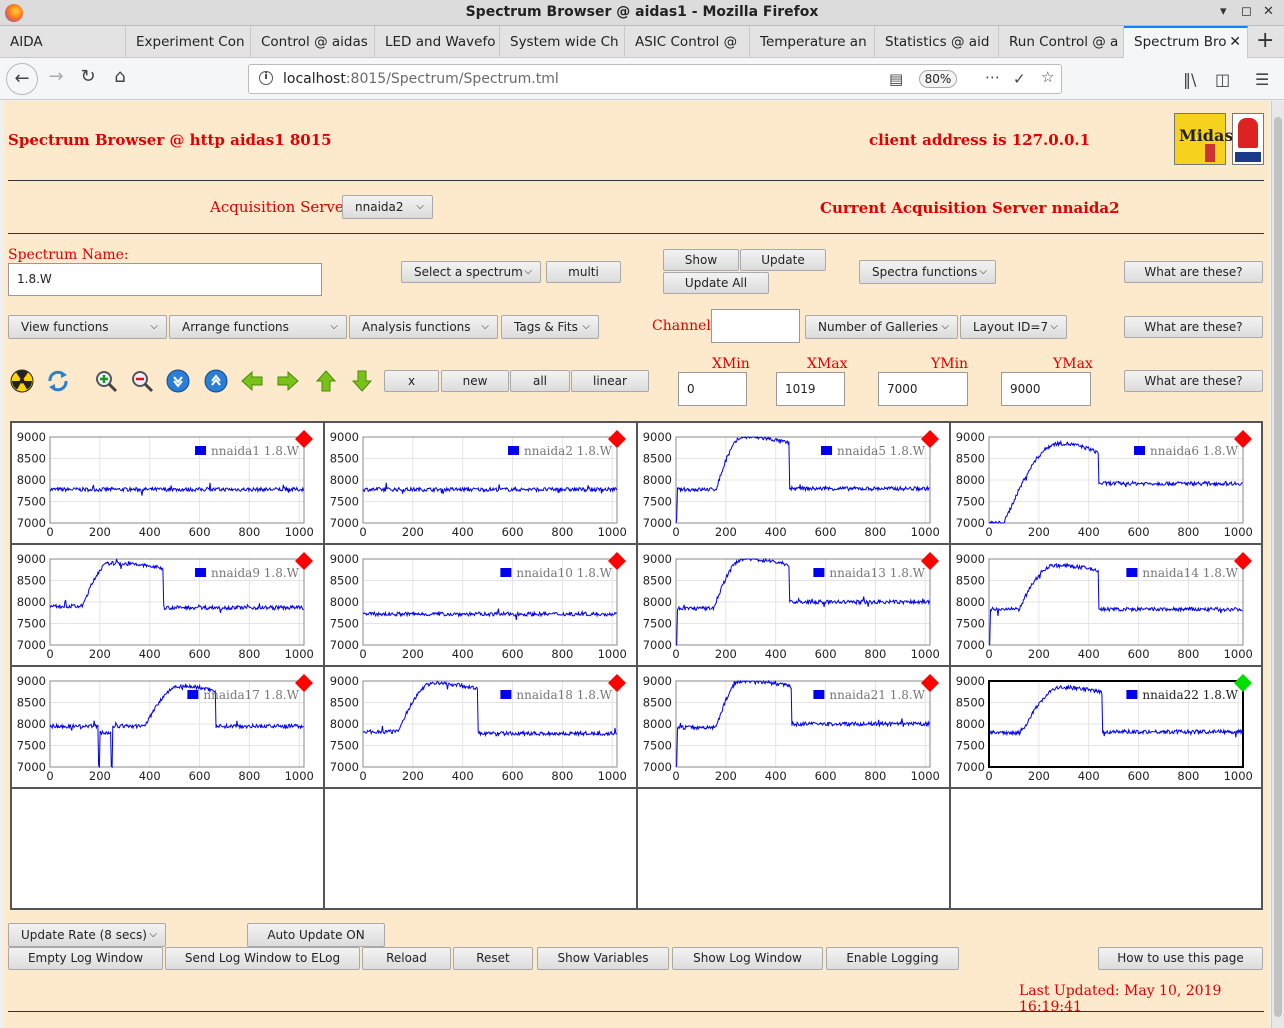 The height and width of the screenshot is (1028, 1284). What do you see at coordinates (603, 958) in the screenshot?
I see `show-variables-button: Show Variables` at bounding box center [603, 958].